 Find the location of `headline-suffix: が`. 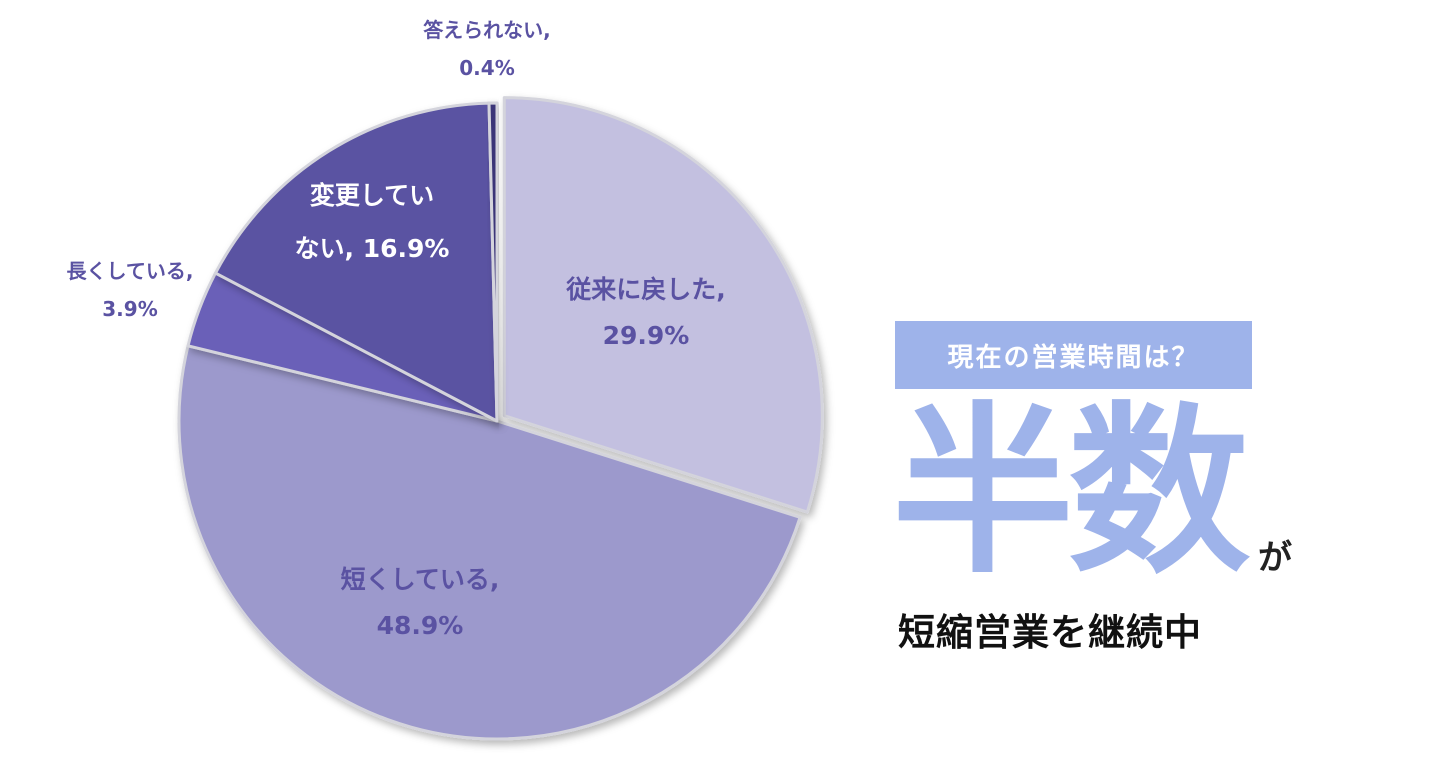

headline-suffix: が is located at coordinates (1275, 558).